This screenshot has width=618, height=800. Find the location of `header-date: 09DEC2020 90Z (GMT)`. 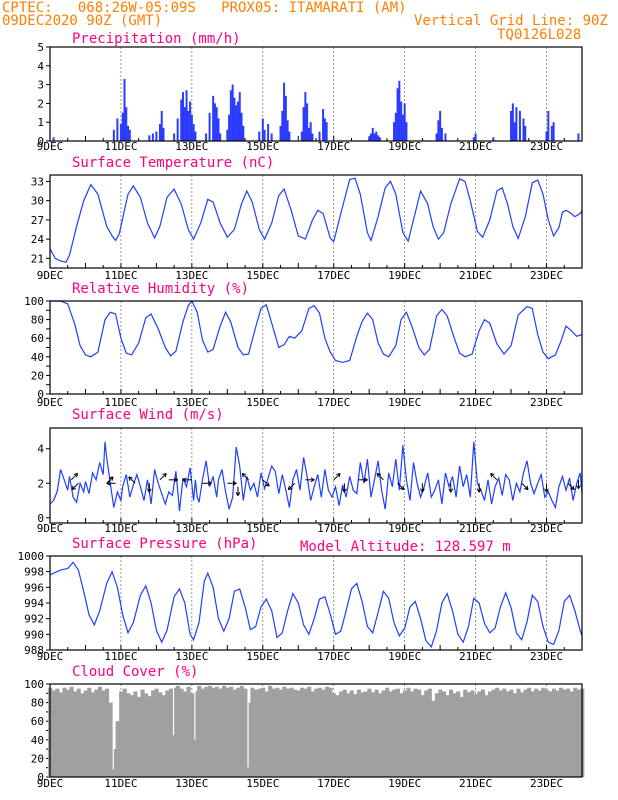

header-date: 09DEC2020 90Z (GMT) is located at coordinates (82, 21).